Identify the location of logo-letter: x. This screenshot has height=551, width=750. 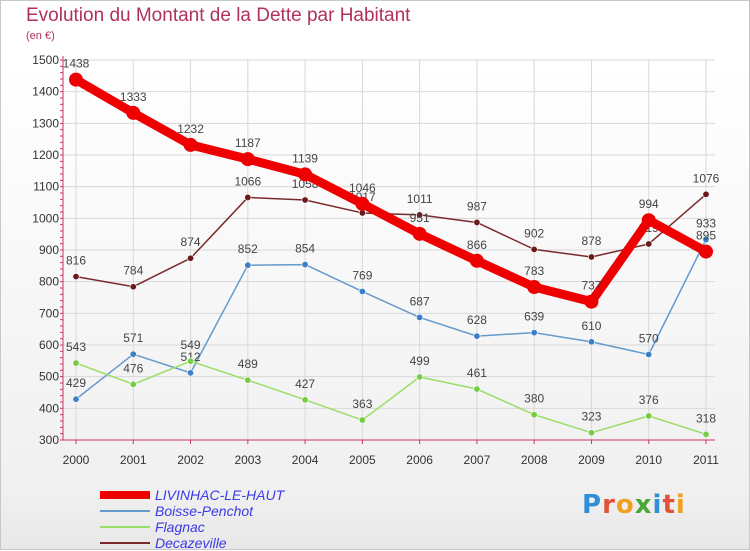
(643, 505).